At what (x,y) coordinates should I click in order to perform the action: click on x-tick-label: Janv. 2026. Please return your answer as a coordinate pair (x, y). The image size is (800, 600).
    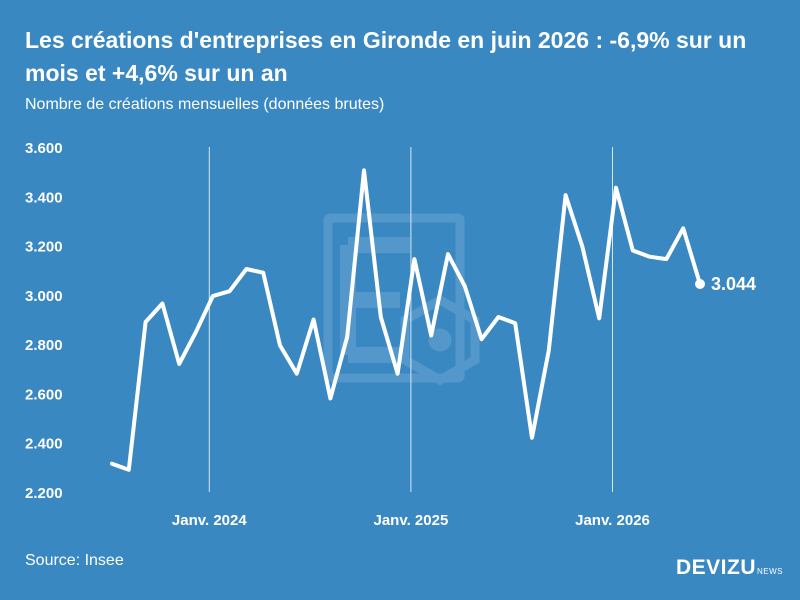
    Looking at the image, I should click on (612, 520).